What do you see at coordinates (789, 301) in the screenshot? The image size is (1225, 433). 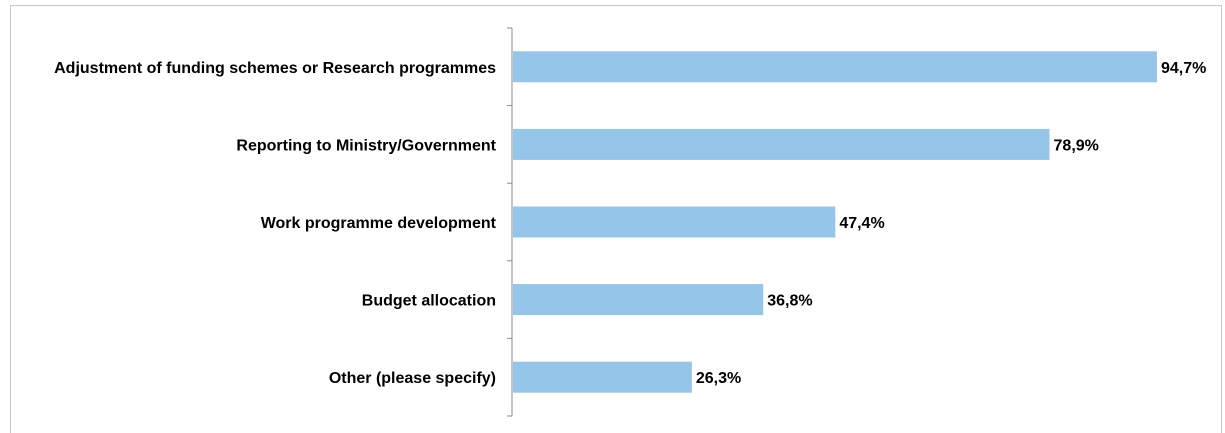 I see `data-label: 36,8%` at bounding box center [789, 301].